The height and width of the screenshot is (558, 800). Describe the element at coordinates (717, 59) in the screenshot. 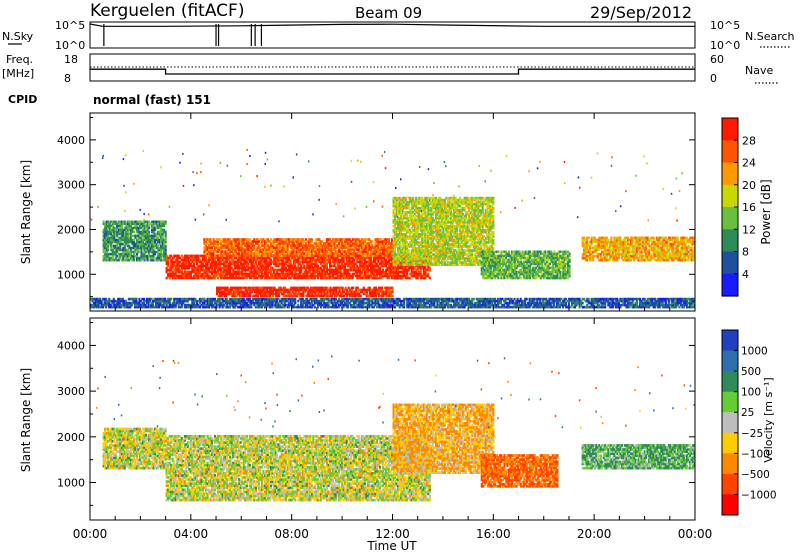

I see `nave-tick-top: 60` at that location.